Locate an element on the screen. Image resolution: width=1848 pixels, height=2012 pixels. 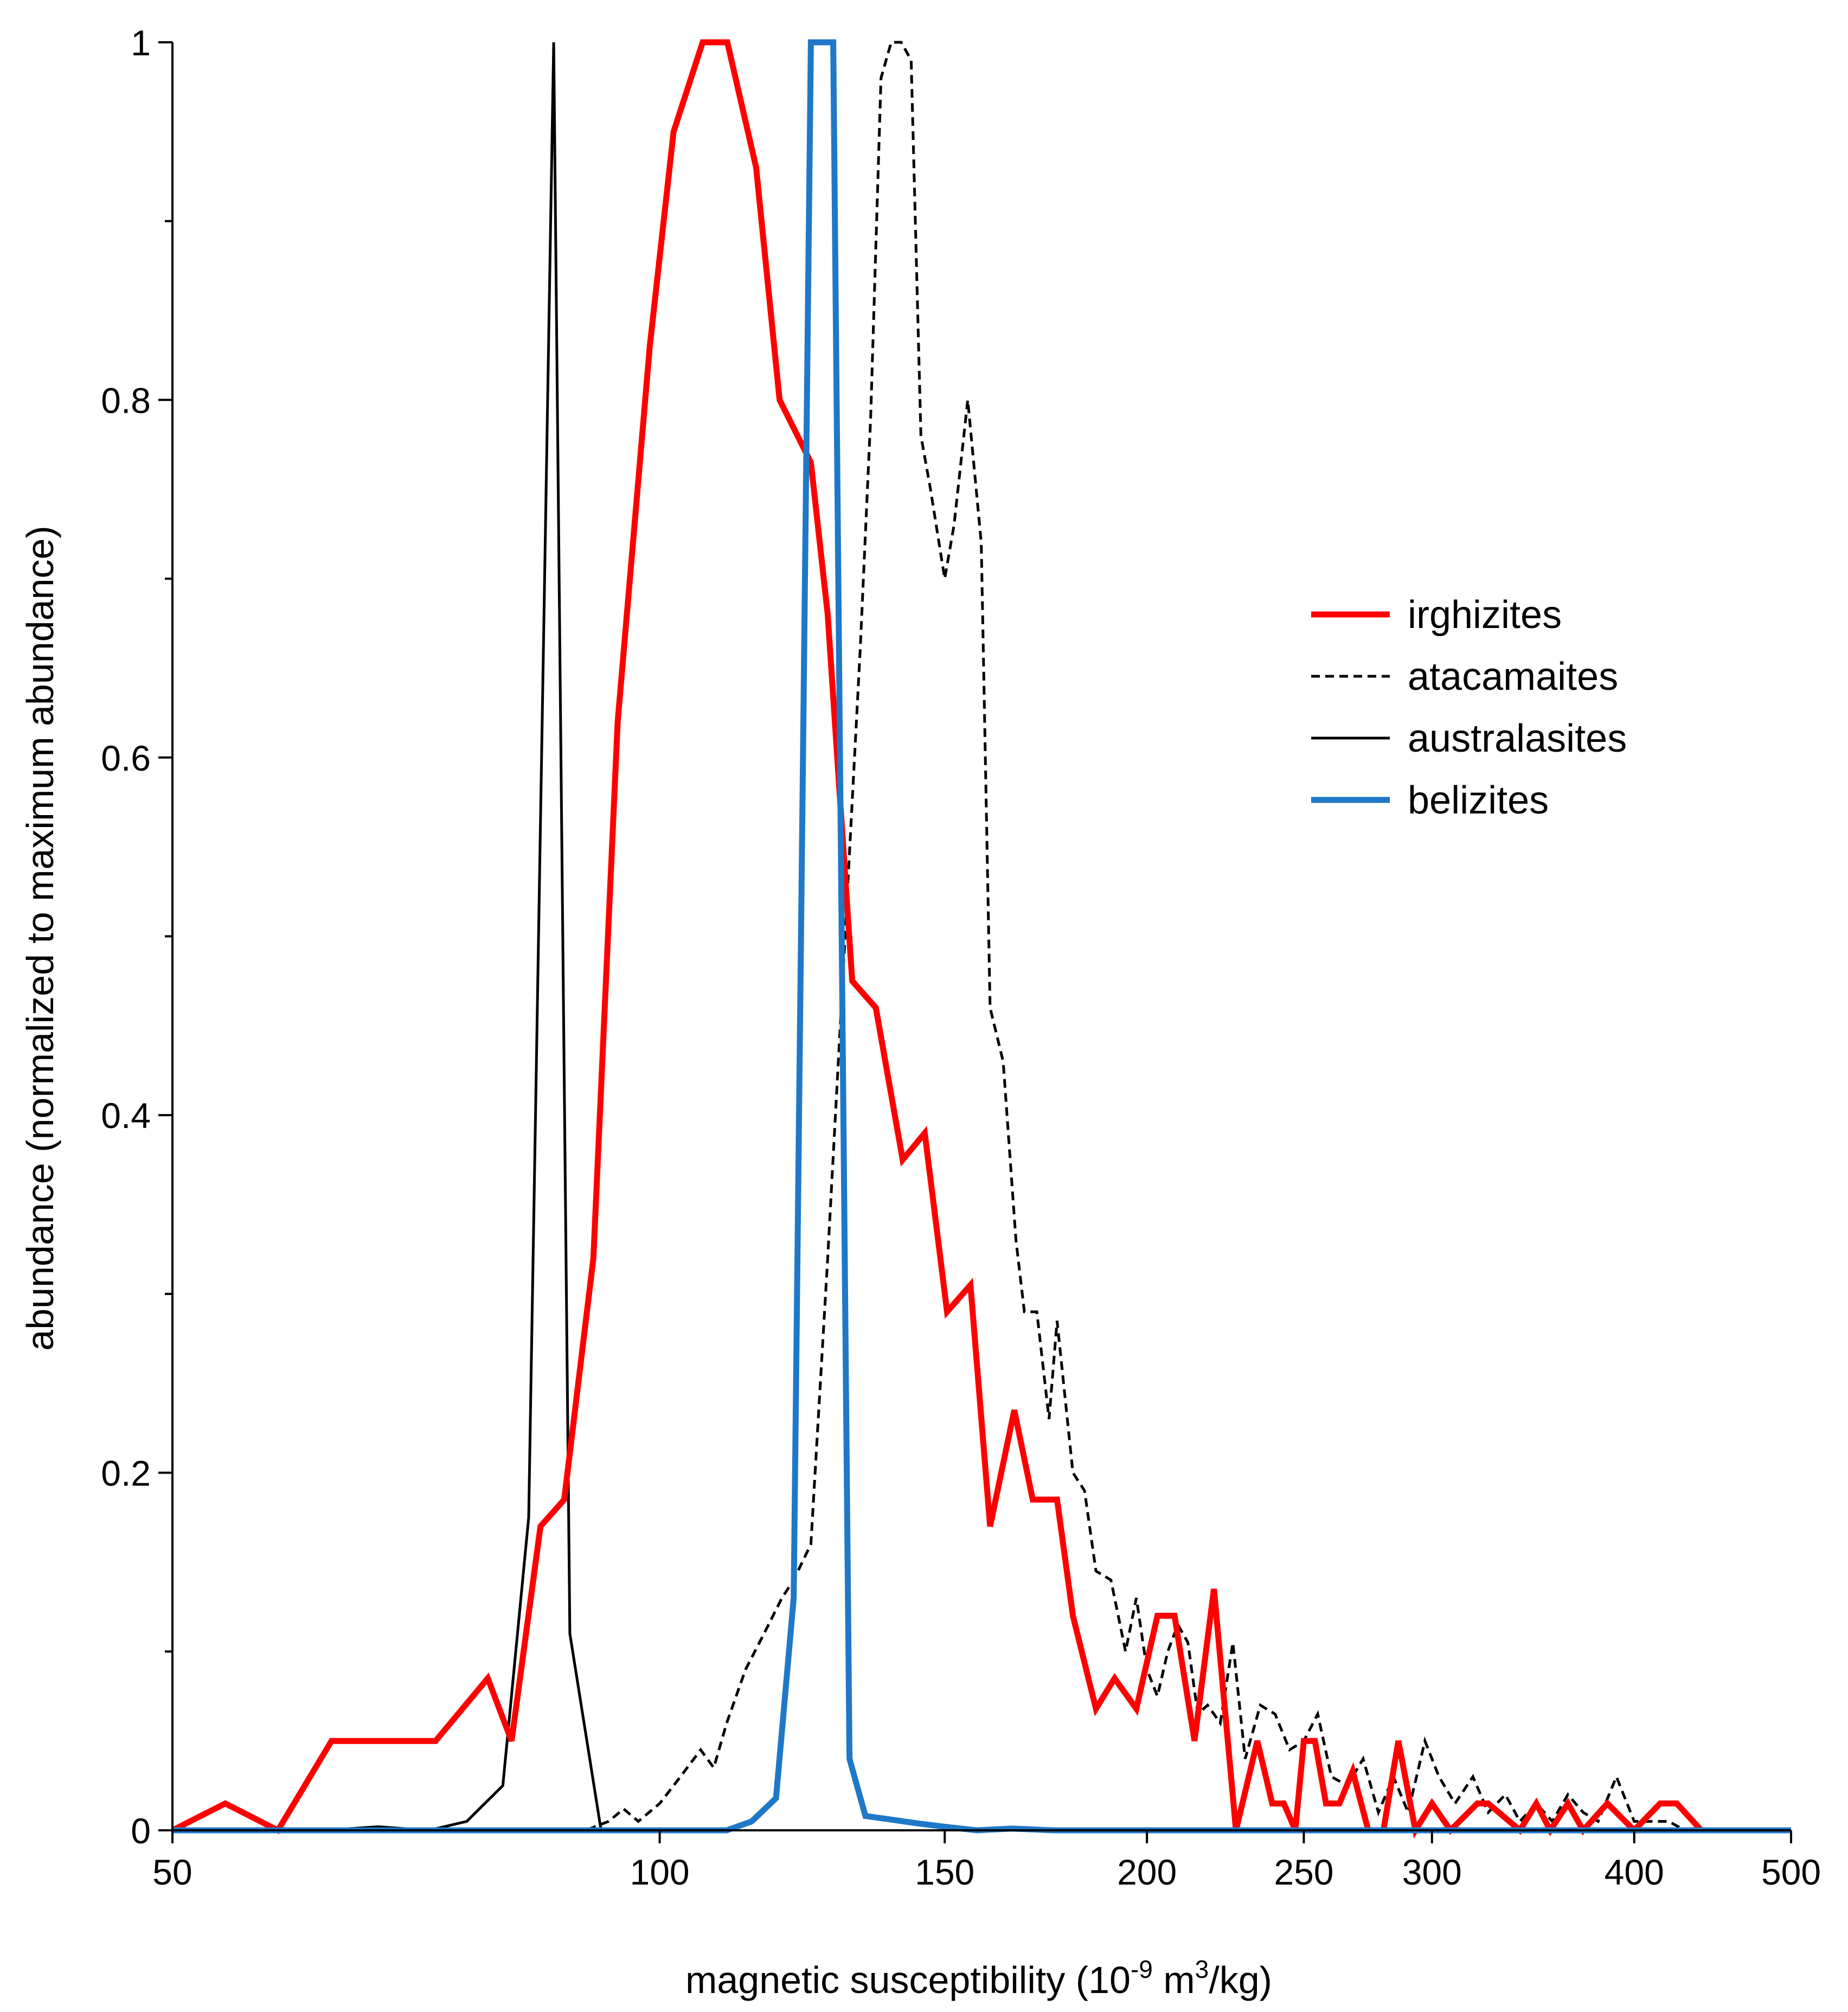
x-axis-title-exponent: -9 is located at coordinates (1142, 1969).